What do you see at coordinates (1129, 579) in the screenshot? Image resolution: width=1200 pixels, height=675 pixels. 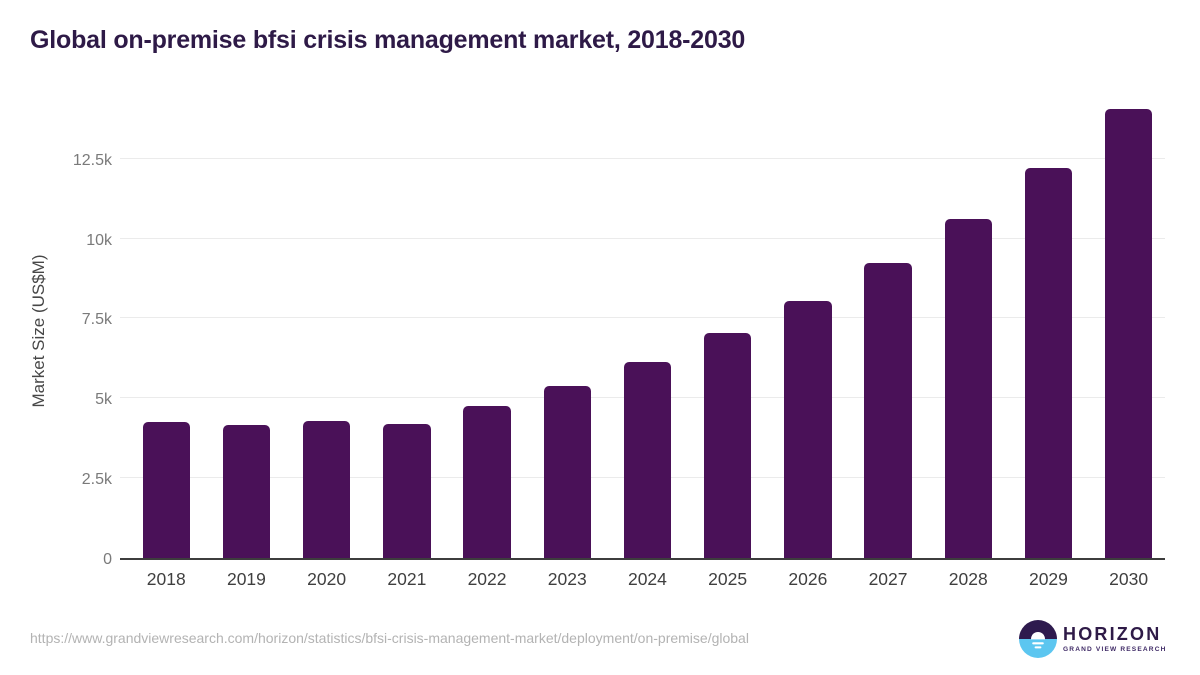 I see `x-tick-label: 2030` at bounding box center [1129, 579].